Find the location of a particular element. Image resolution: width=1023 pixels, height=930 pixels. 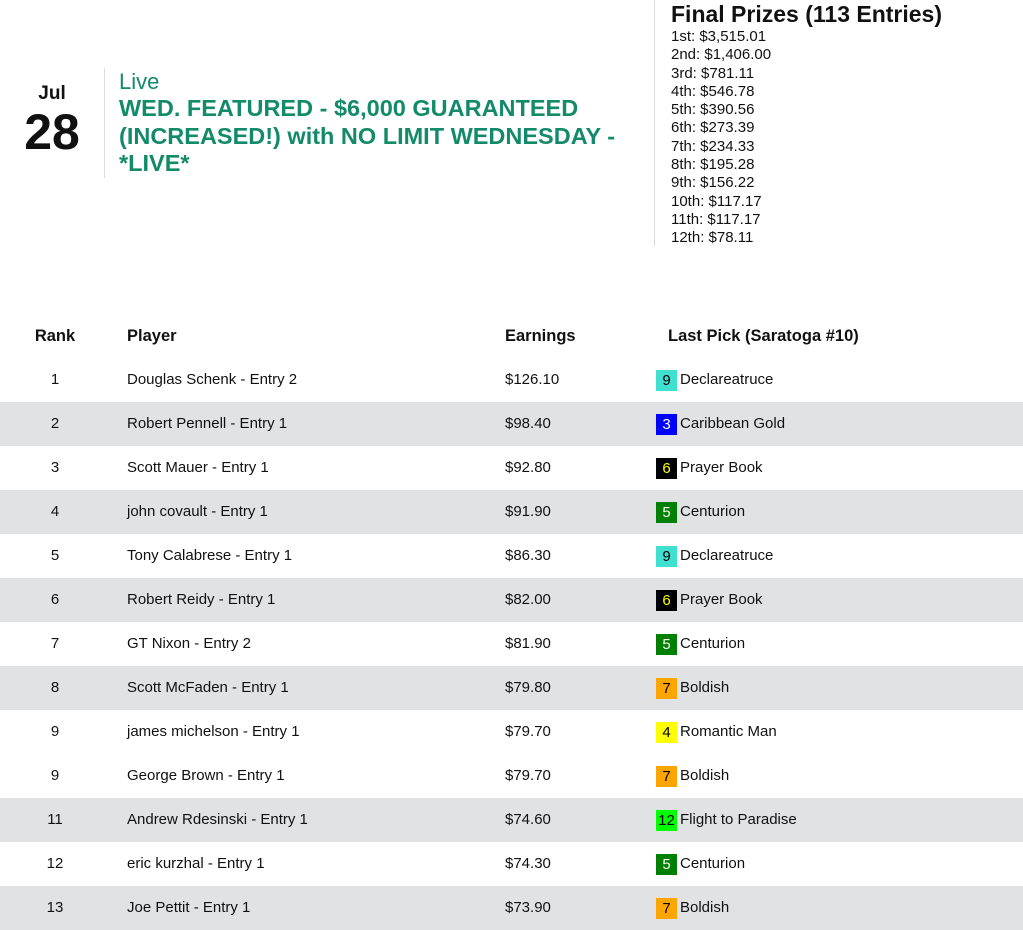

earnings-cell: $98.40 is located at coordinates (528, 423).